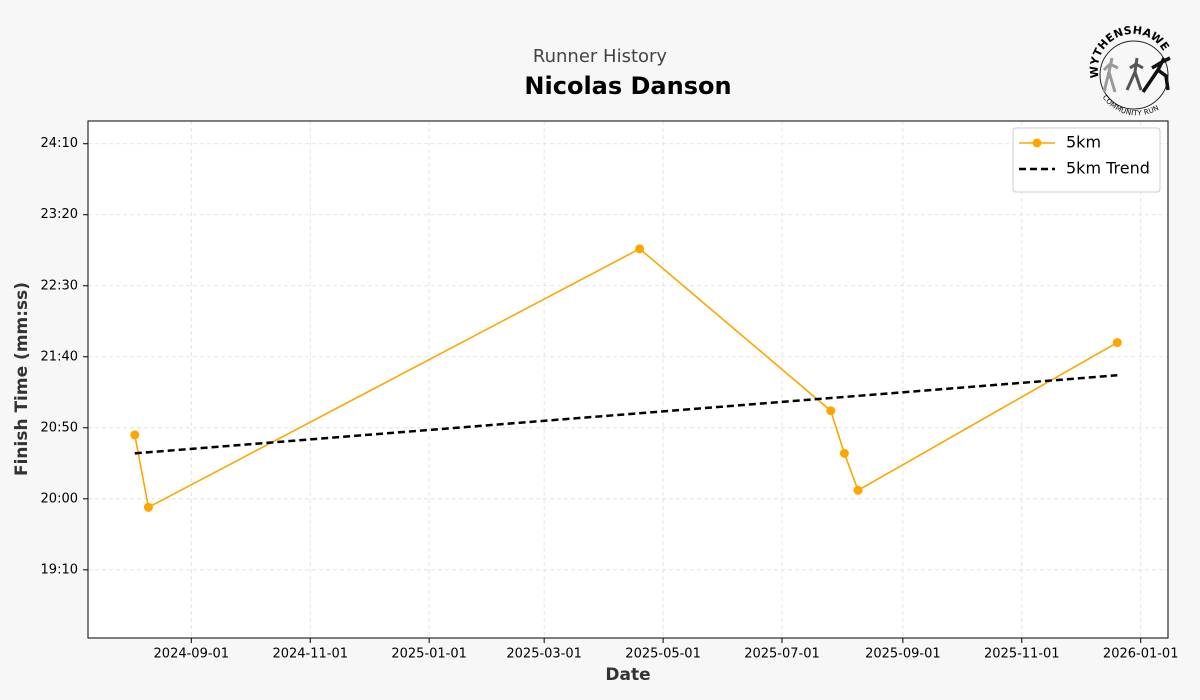  What do you see at coordinates (782, 654) in the screenshot?
I see `x-tick-label: 2025-07-01` at bounding box center [782, 654].